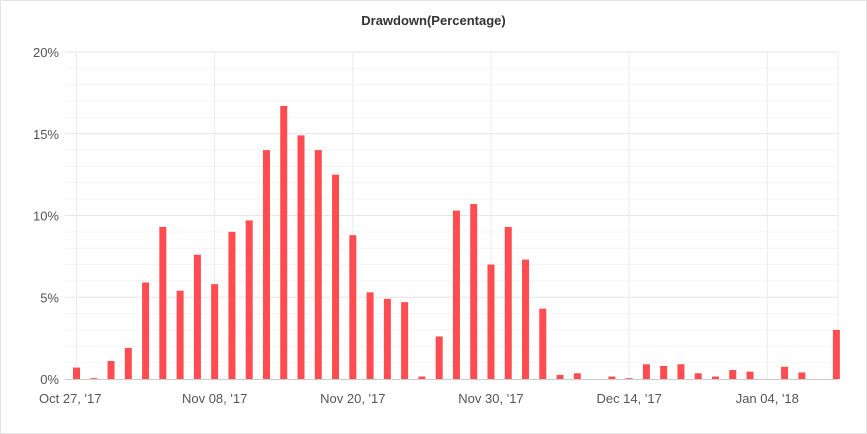 The width and height of the screenshot is (867, 434). Describe the element at coordinates (46, 52) in the screenshot. I see `y-tick-label: 20%` at that location.